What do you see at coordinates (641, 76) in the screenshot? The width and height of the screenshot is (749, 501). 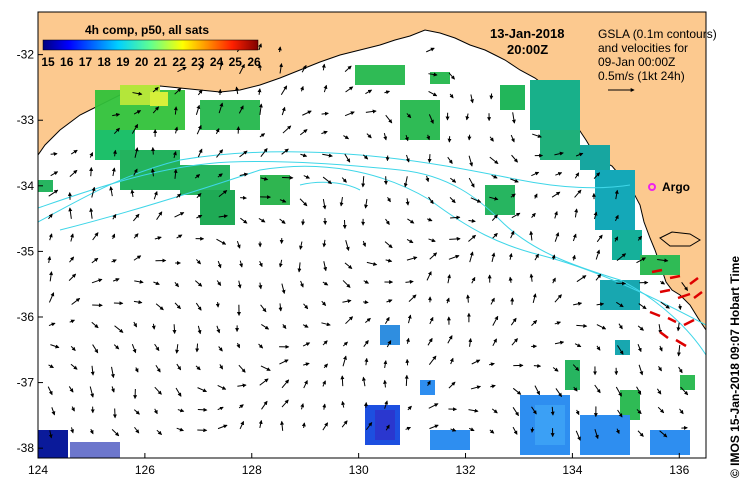 I see `info-line-4: 0.5m/s (1kt 24h)` at bounding box center [641, 76].